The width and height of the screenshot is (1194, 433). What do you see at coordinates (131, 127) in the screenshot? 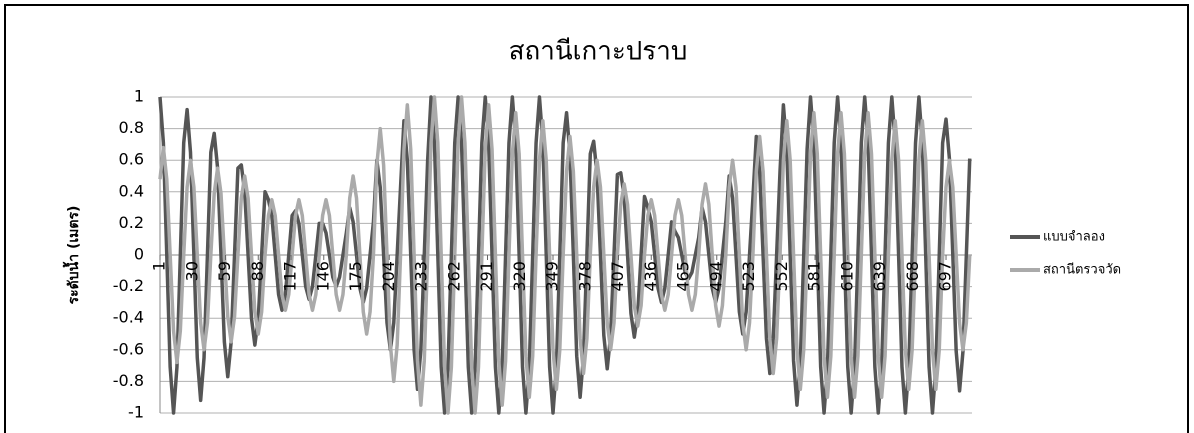
I see `y-tick-label: 0.8` at bounding box center [131, 127].